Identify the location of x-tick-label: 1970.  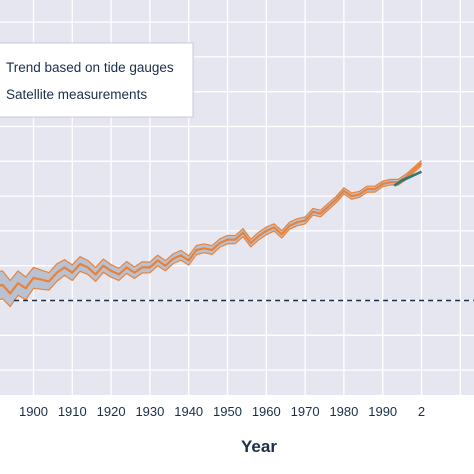
(305, 411).